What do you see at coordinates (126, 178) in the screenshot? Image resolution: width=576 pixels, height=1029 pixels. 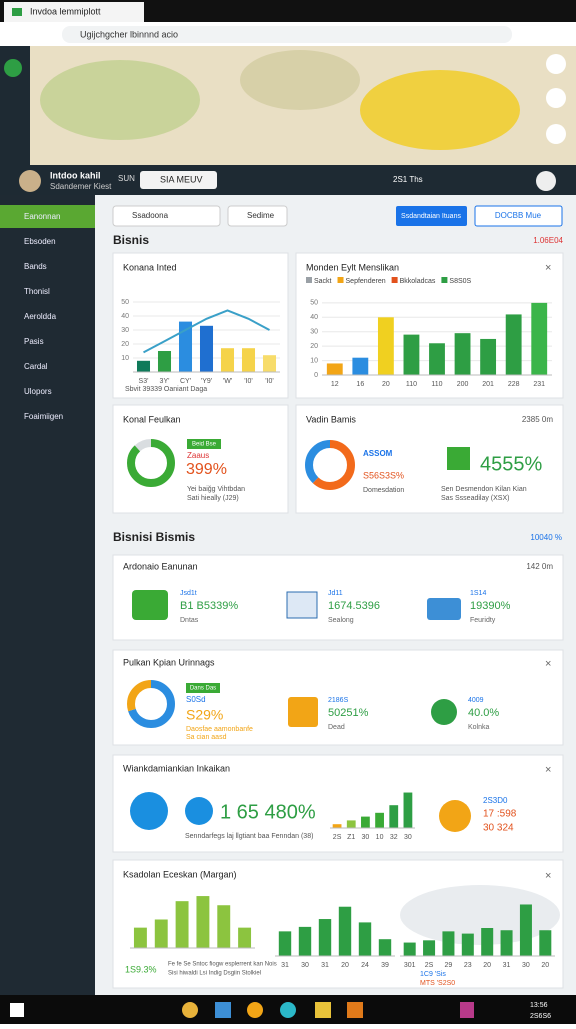 I see `header-label: SUN` at bounding box center [126, 178].